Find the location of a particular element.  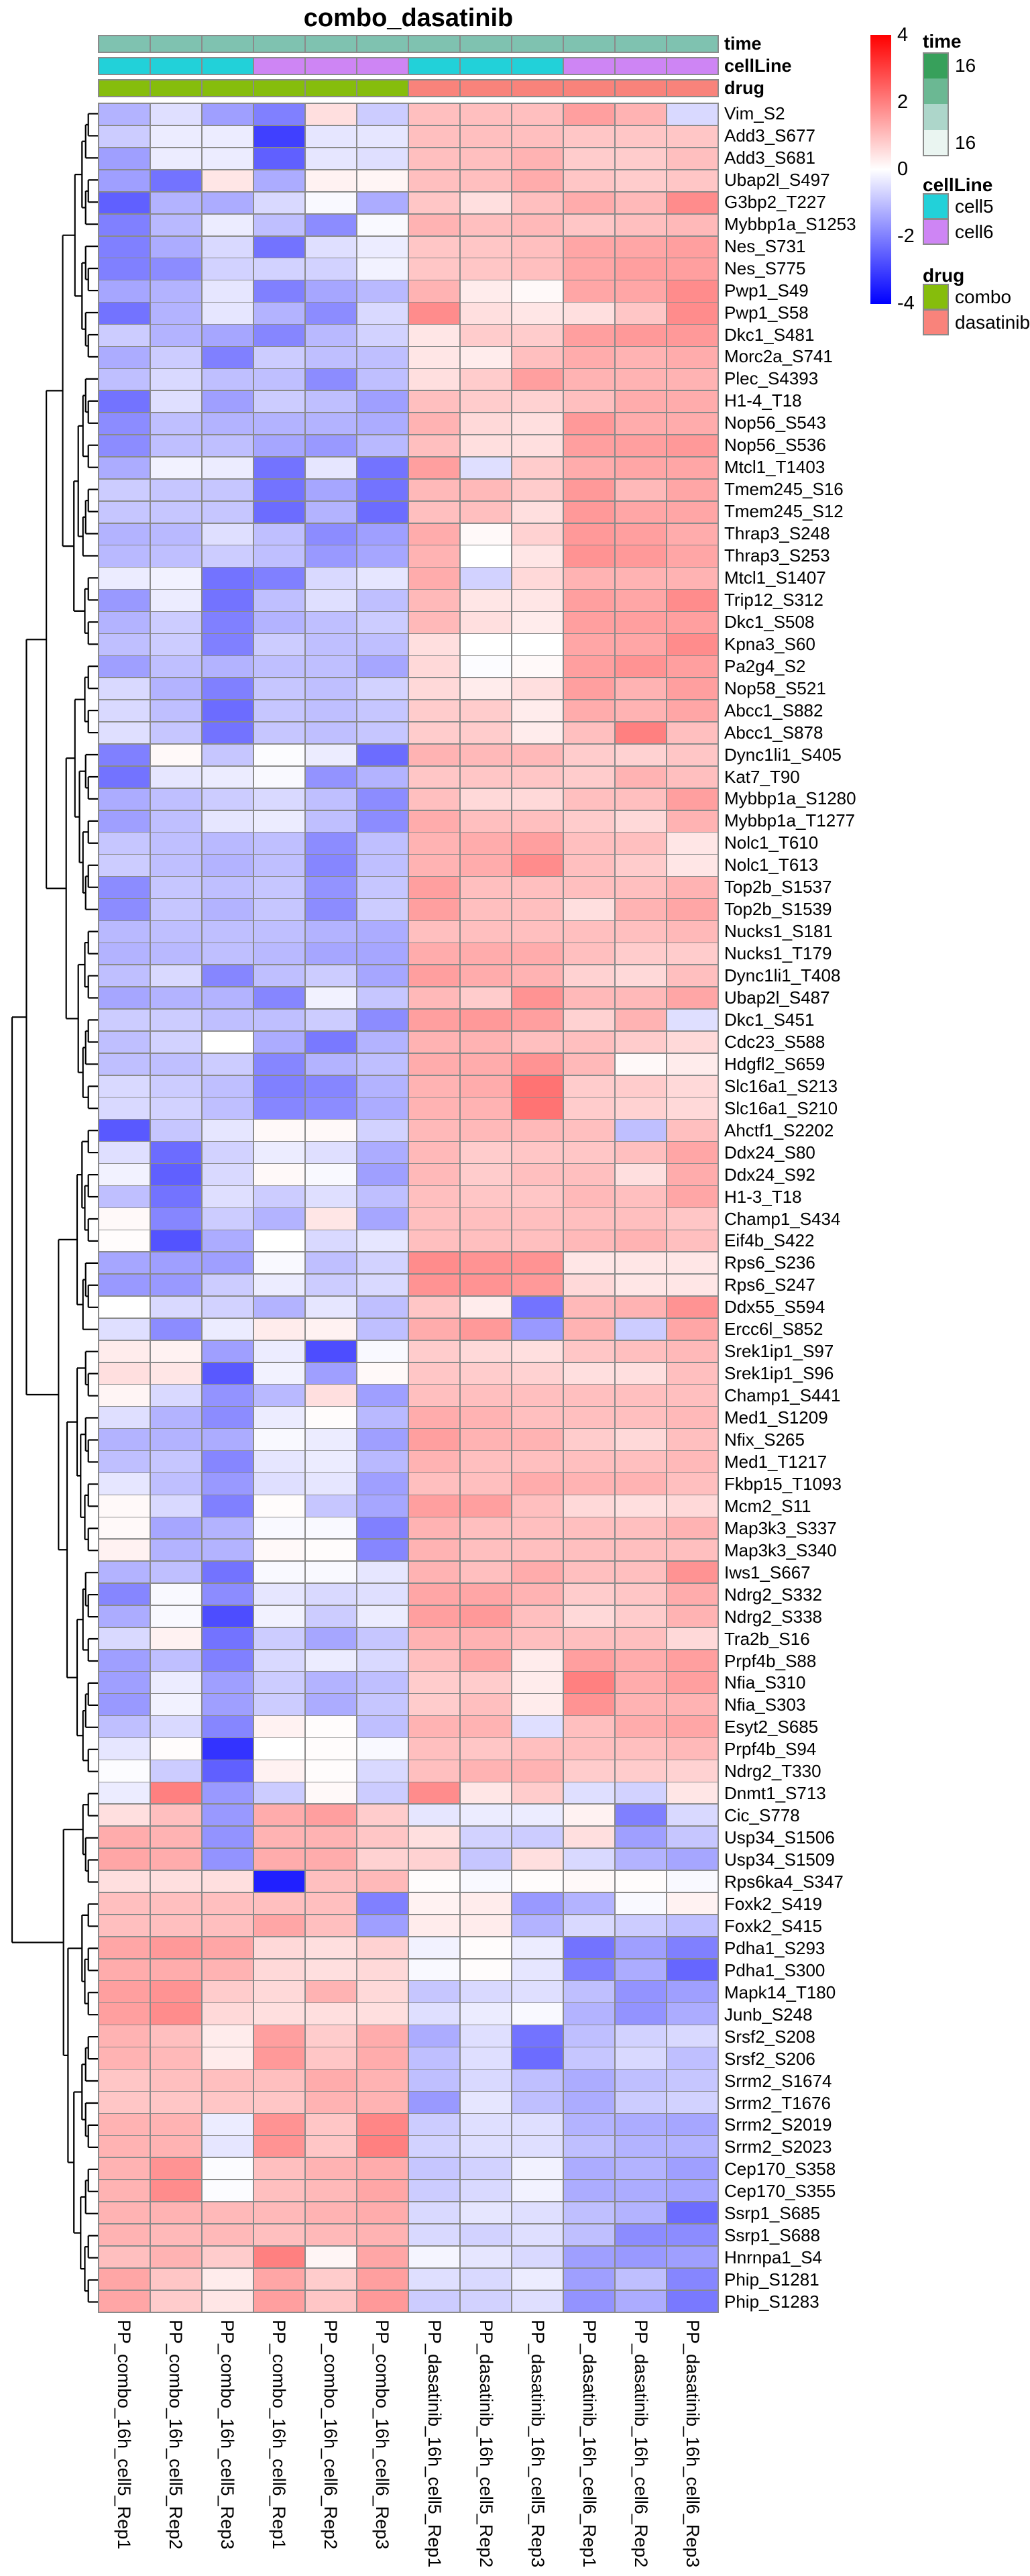

row-label: Kat7_T90 is located at coordinates (762, 776).